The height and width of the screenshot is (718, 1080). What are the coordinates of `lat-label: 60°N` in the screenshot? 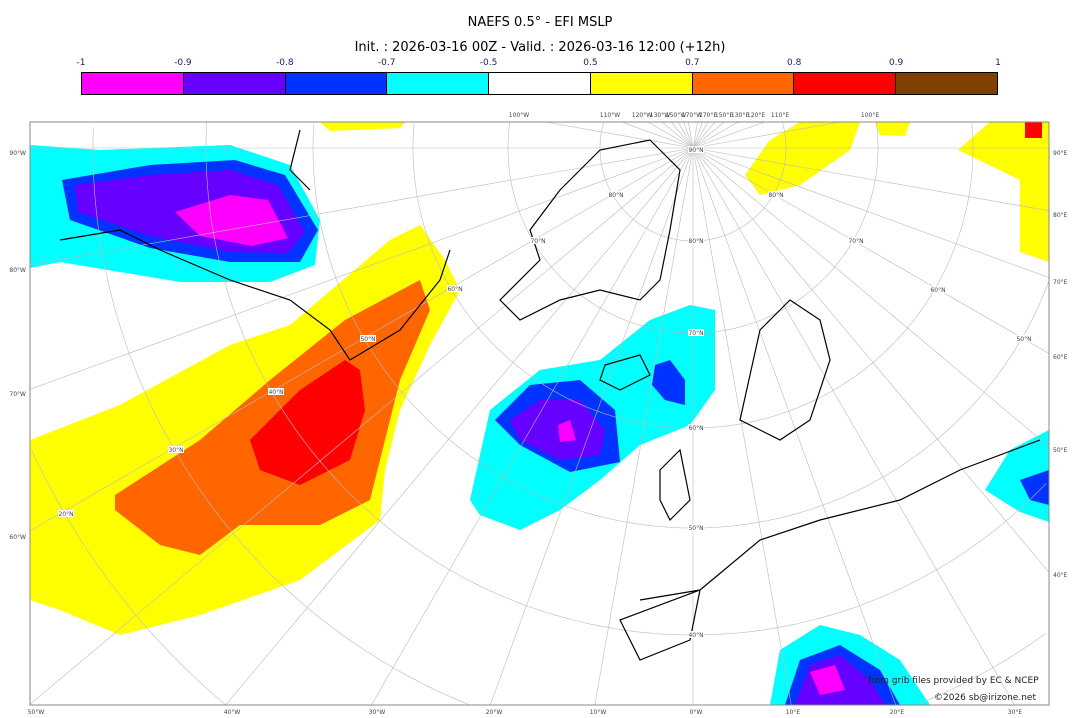 It's located at (454, 289).